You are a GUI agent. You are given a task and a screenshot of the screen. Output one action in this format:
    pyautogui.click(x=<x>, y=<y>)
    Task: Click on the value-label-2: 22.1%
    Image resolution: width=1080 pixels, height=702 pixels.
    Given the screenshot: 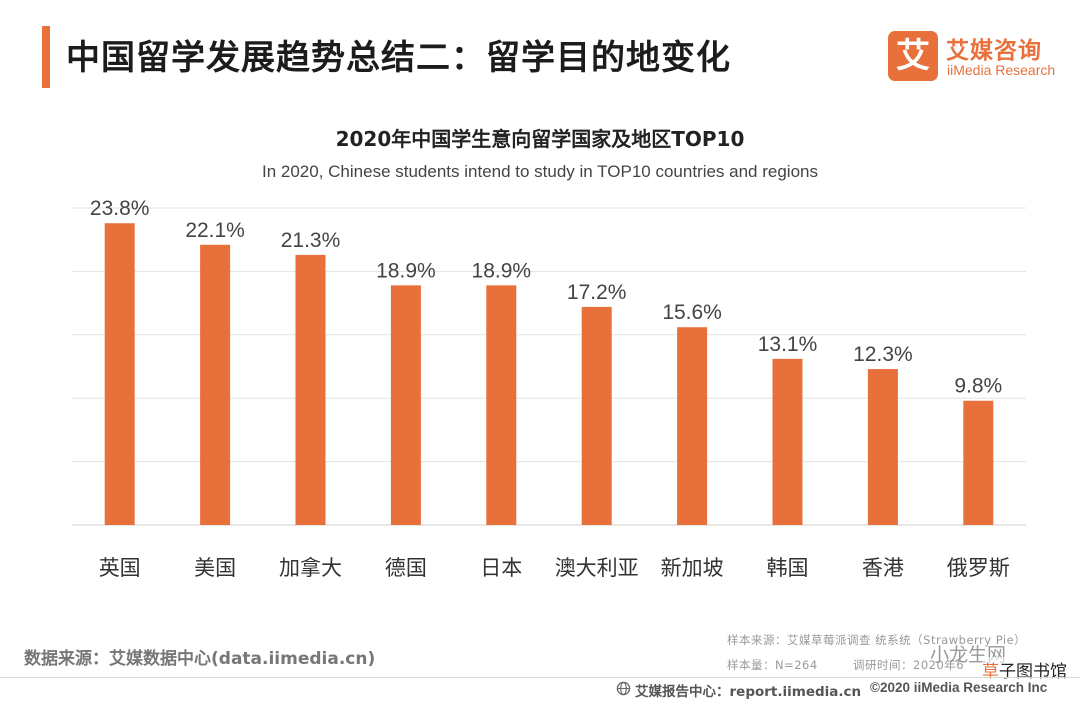 What is the action you would take?
    pyautogui.click(x=215, y=230)
    